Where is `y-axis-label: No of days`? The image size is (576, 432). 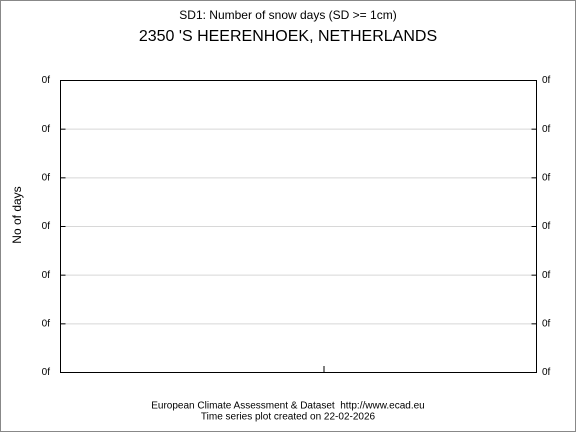 y-axis-label: No of days is located at coordinates (17, 214).